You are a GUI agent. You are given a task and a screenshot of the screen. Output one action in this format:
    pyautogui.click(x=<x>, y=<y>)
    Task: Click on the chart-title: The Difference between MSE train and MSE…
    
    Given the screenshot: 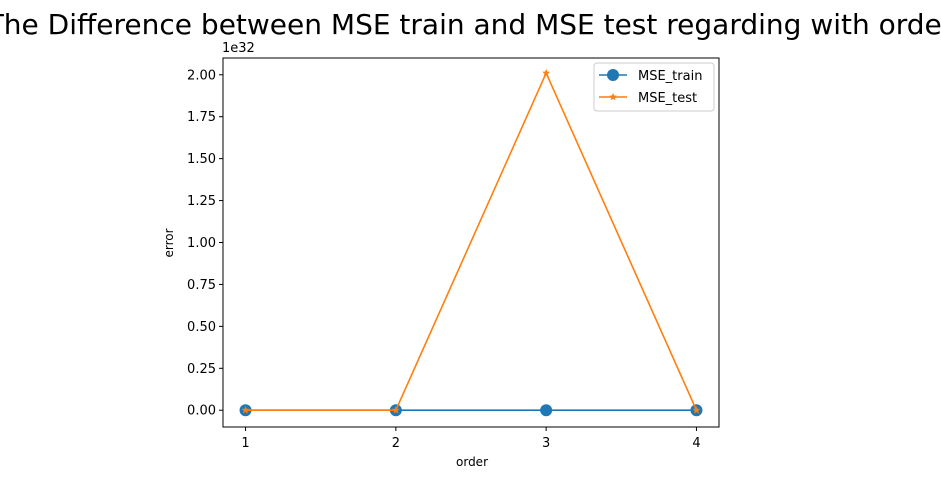 What is the action you would take?
    pyautogui.click(x=470, y=24)
    